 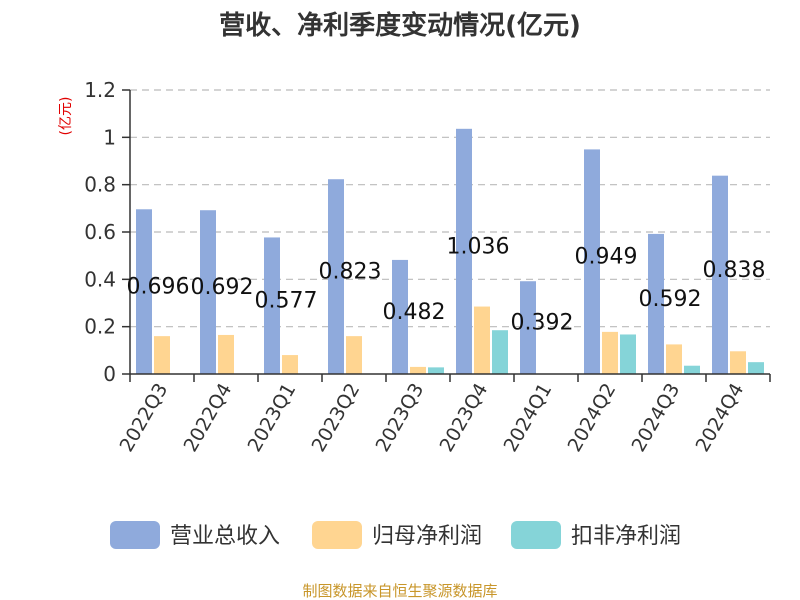 What do you see at coordinates (100, 90) in the screenshot?
I see `y-tick-label: 1.2` at bounding box center [100, 90].